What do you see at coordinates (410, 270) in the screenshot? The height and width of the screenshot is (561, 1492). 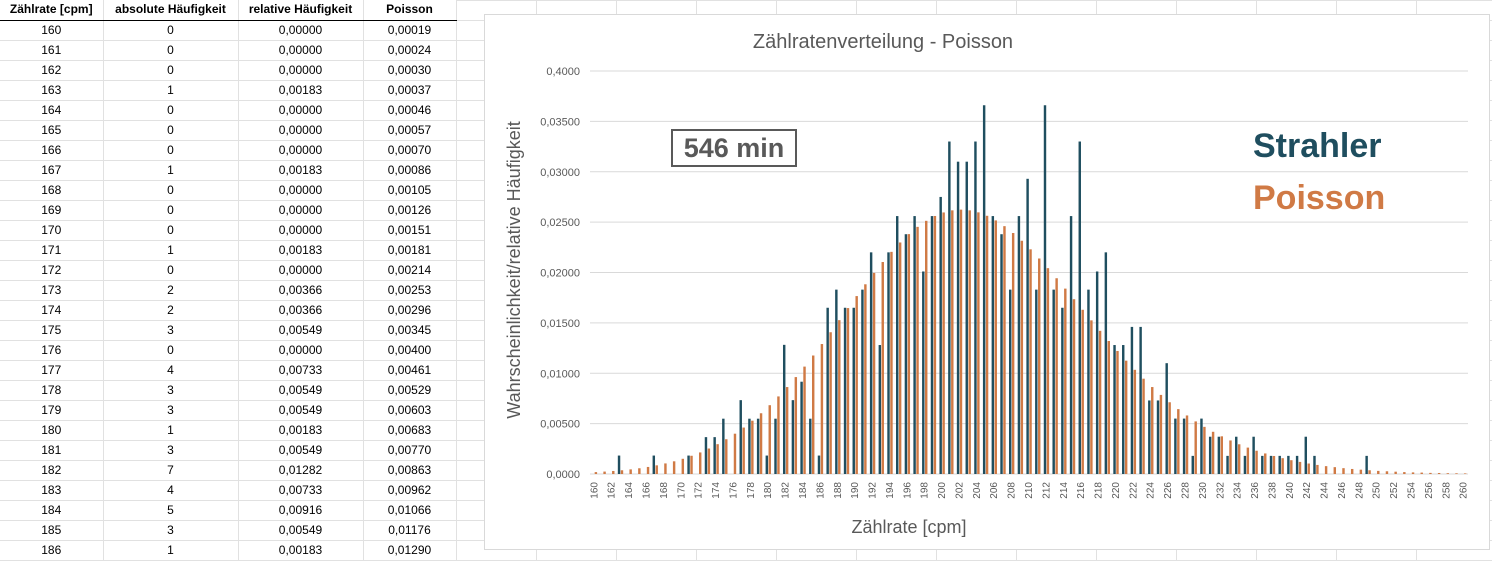 I see `table-cell: 0,00214` at bounding box center [410, 270].